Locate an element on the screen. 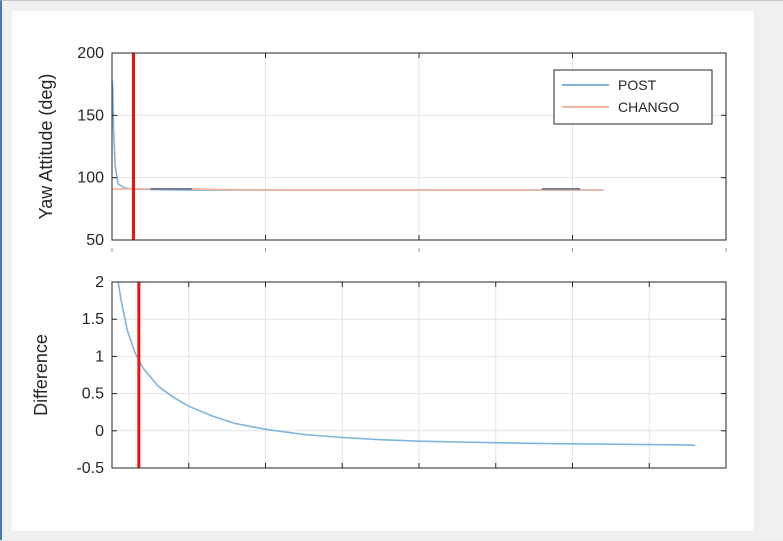 The image size is (783, 541). y-tick-label: 2 is located at coordinates (99, 282).